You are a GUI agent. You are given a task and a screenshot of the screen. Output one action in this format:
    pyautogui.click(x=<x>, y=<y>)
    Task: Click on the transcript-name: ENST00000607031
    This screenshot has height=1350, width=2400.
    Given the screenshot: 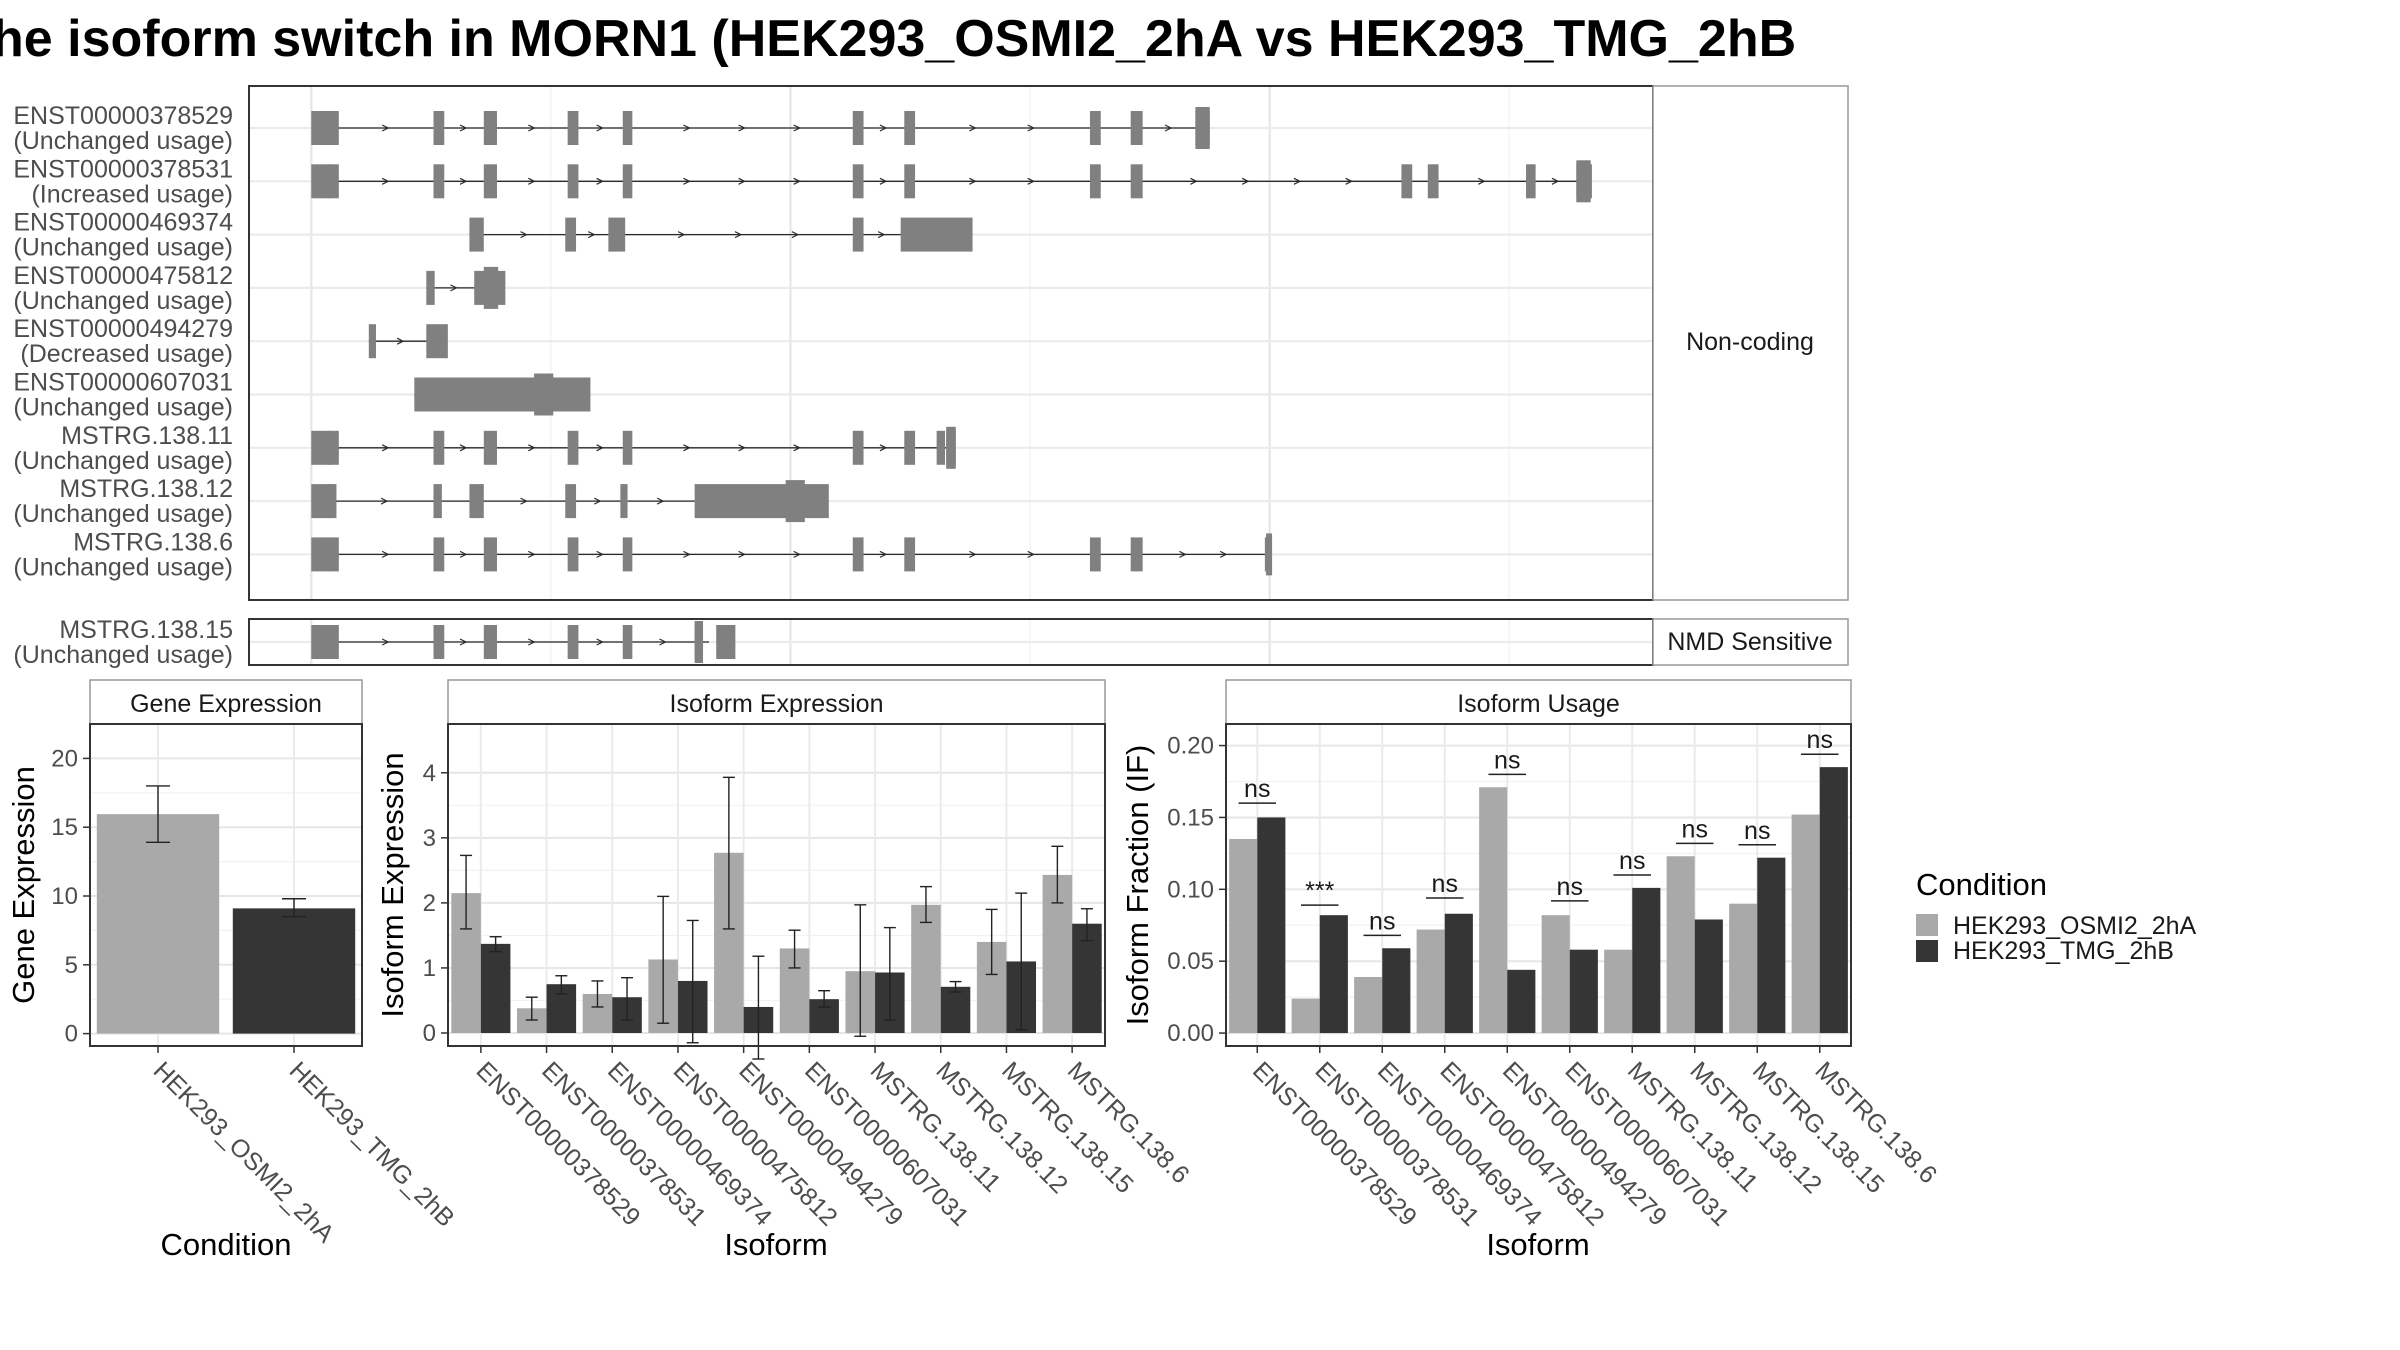 What is the action you would take?
    pyautogui.click(x=123, y=383)
    